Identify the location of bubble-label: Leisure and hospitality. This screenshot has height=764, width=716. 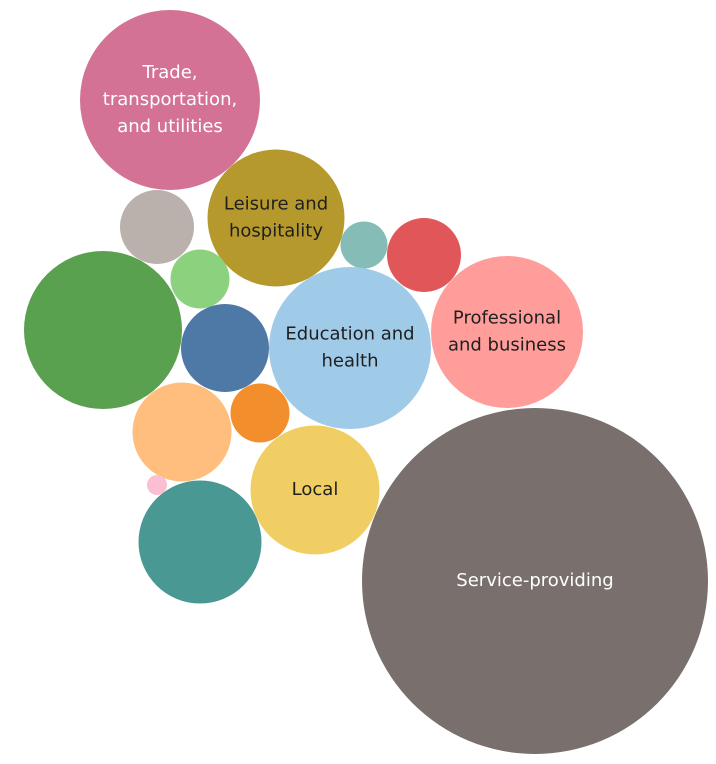
(276, 218).